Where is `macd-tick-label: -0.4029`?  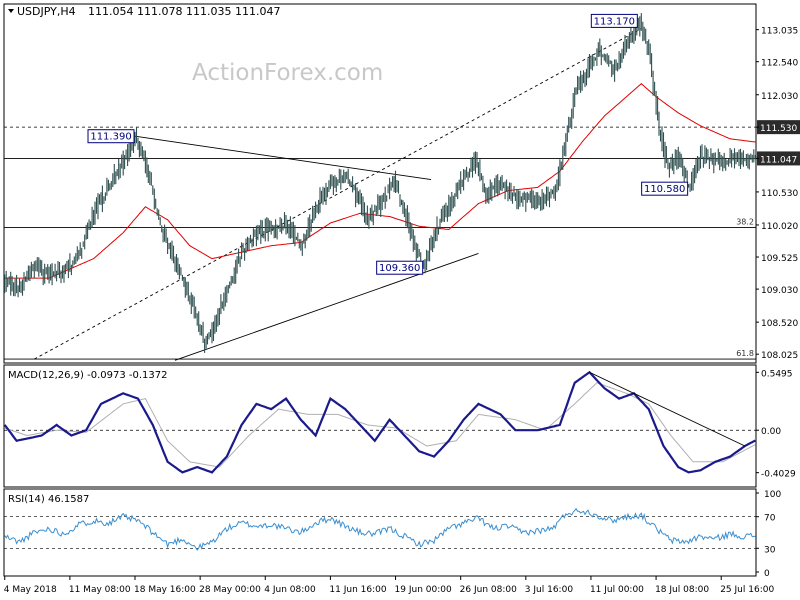
macd-tick-label: -0.4029 is located at coordinates (778, 475).